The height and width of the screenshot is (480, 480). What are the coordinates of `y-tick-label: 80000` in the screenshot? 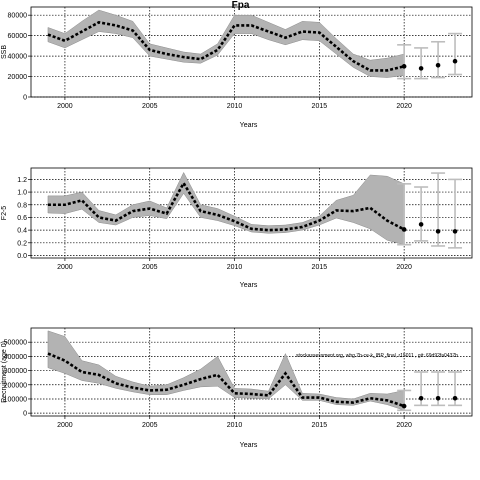 It's located at (18, 16).